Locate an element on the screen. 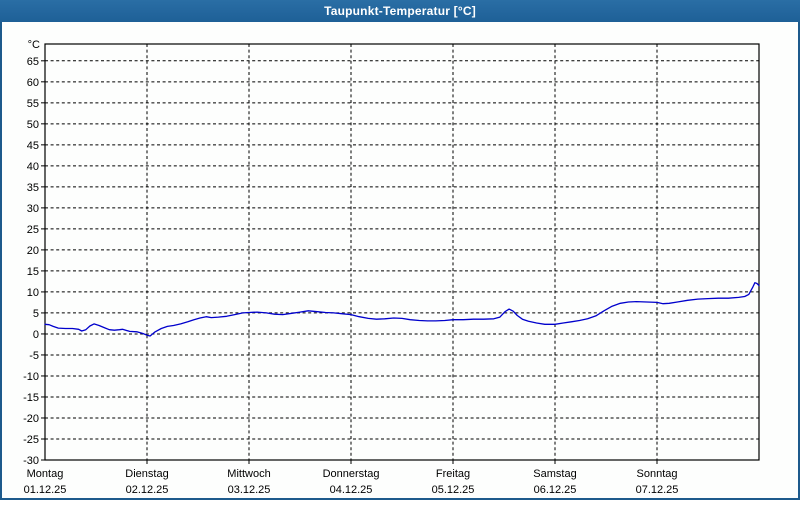 The width and height of the screenshot is (800, 505). y-tick-label: 15 is located at coordinates (33, 272).